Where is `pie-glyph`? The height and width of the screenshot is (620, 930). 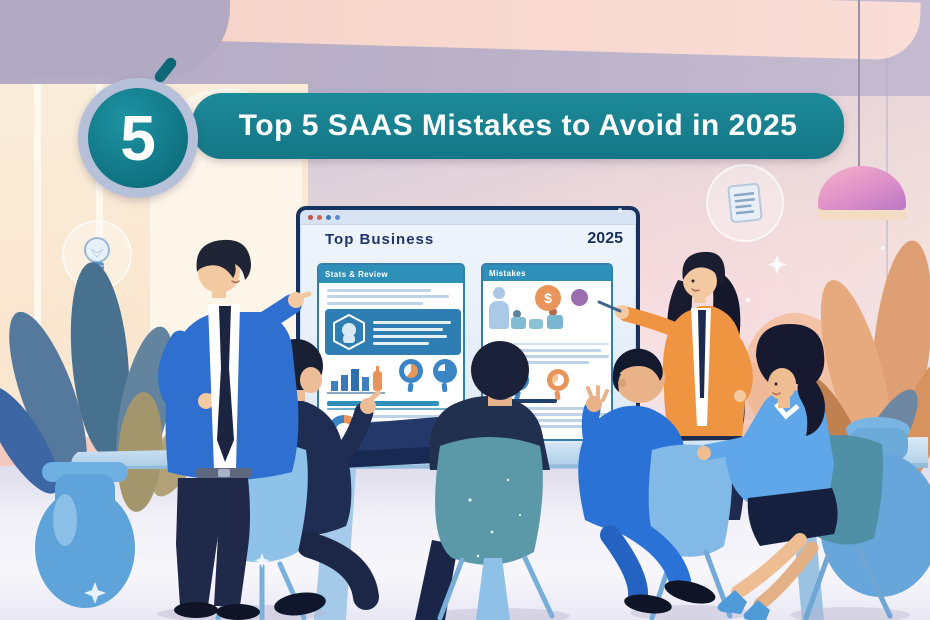 pie-glyph is located at coordinates (411, 371).